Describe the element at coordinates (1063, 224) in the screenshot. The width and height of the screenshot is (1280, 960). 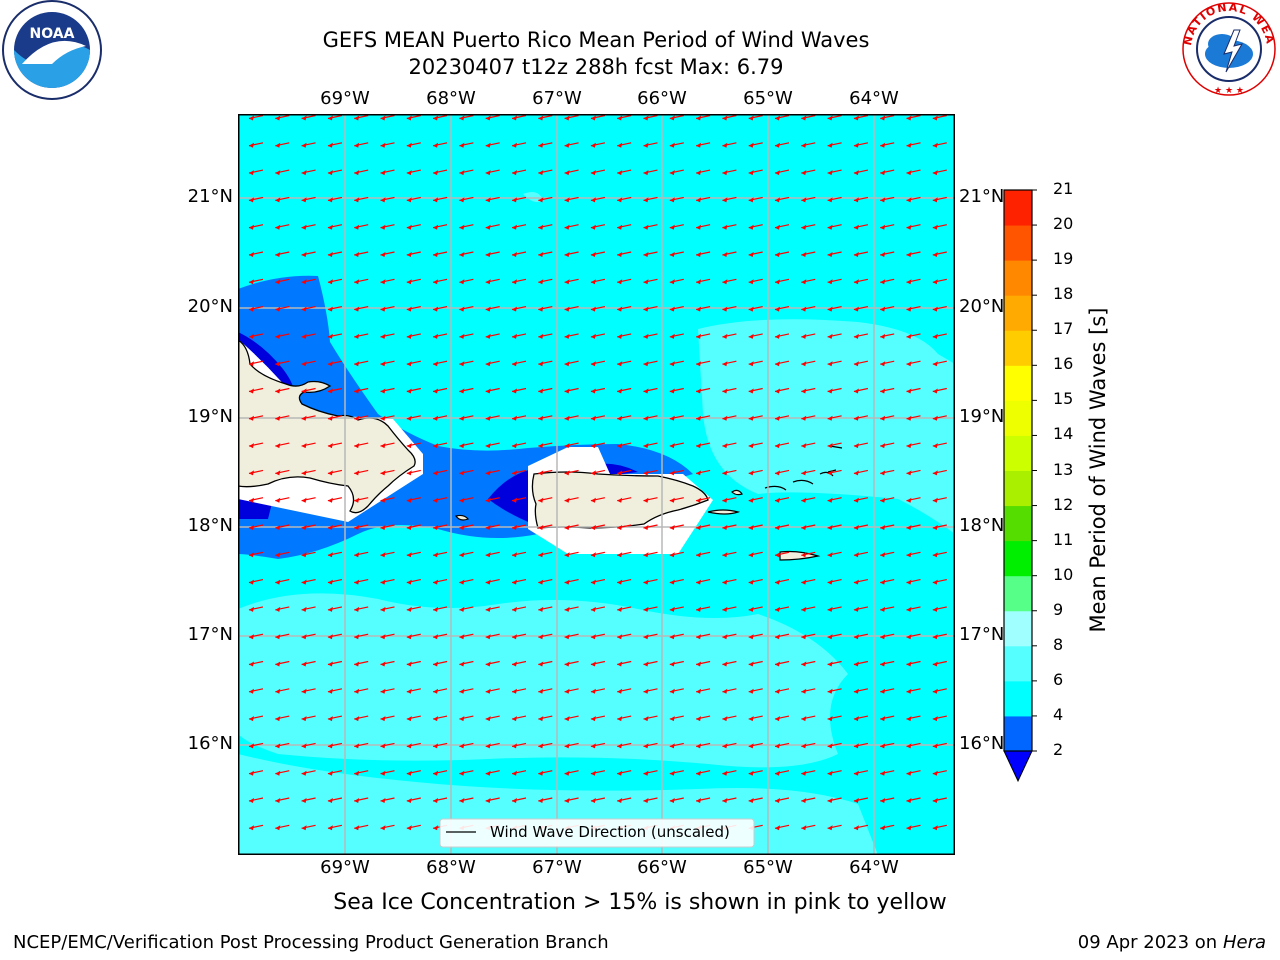
I see `colorbar-tick-label: 20` at that location.